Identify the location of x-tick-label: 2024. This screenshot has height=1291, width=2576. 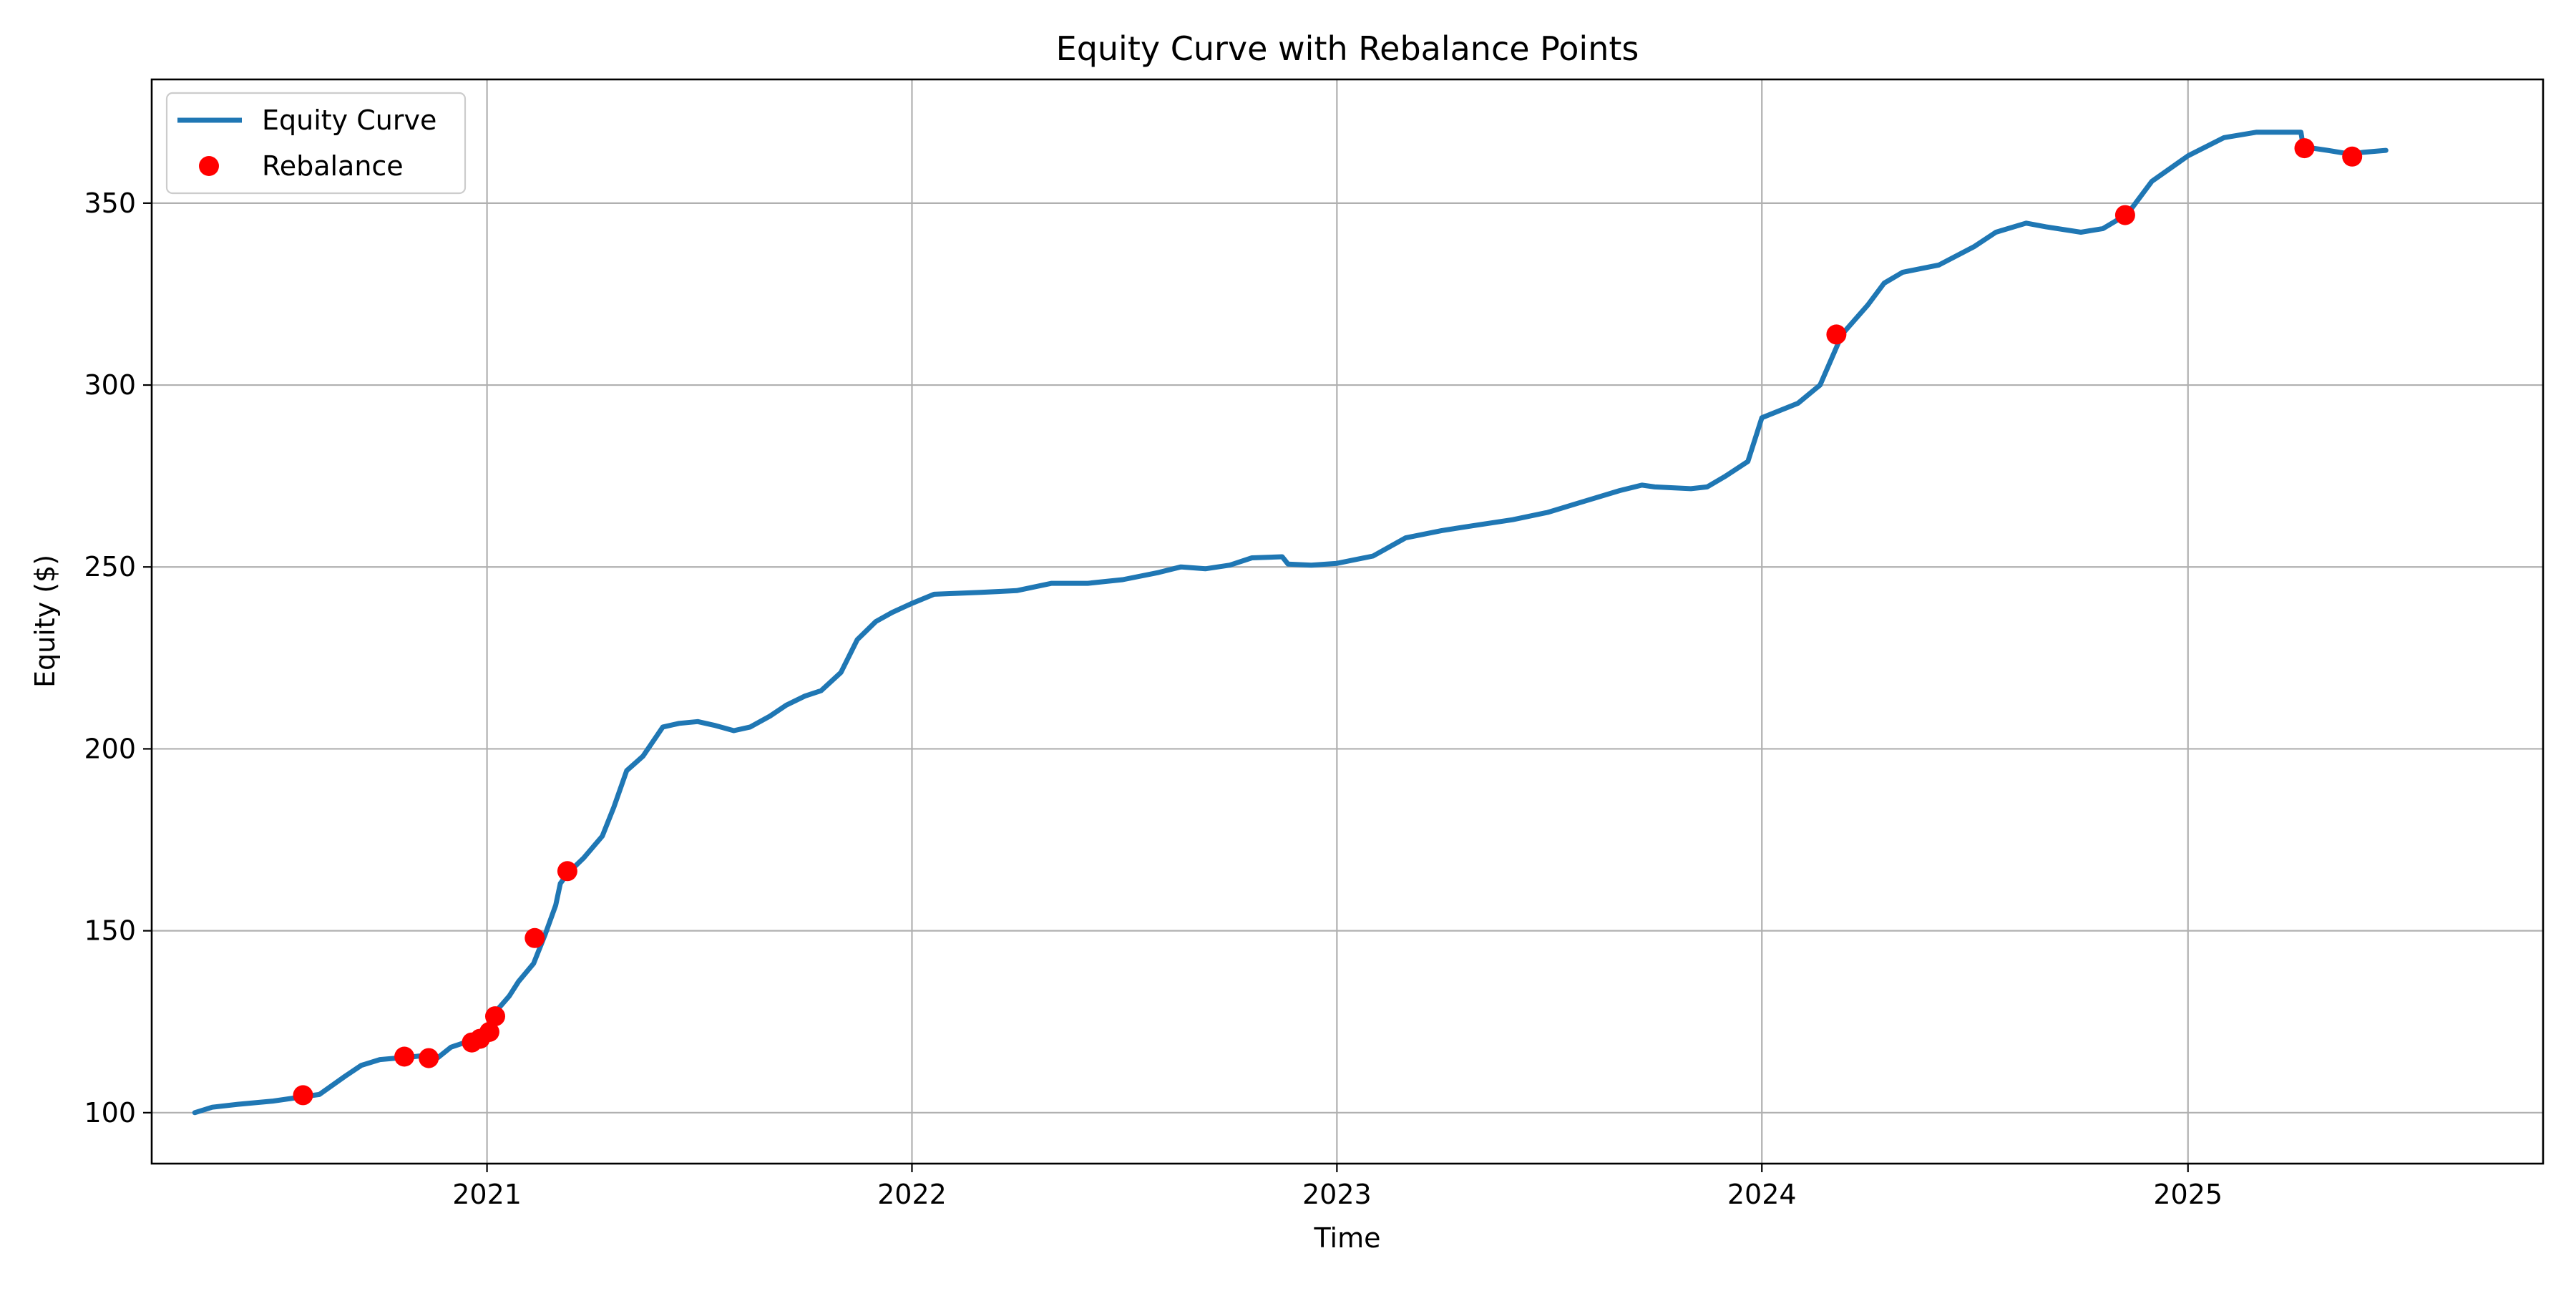
(1762, 1194).